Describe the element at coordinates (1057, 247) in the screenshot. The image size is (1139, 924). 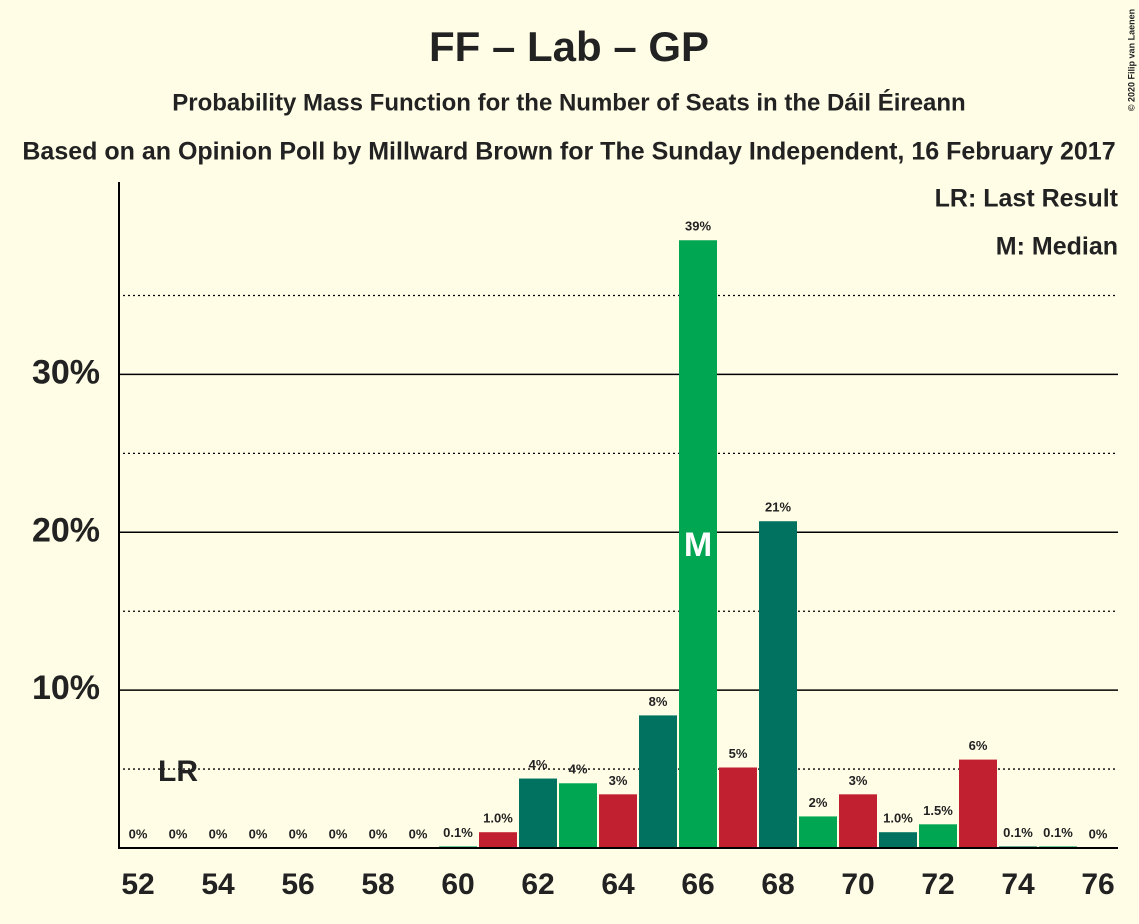
I see `legend-entry: M: Median` at that location.